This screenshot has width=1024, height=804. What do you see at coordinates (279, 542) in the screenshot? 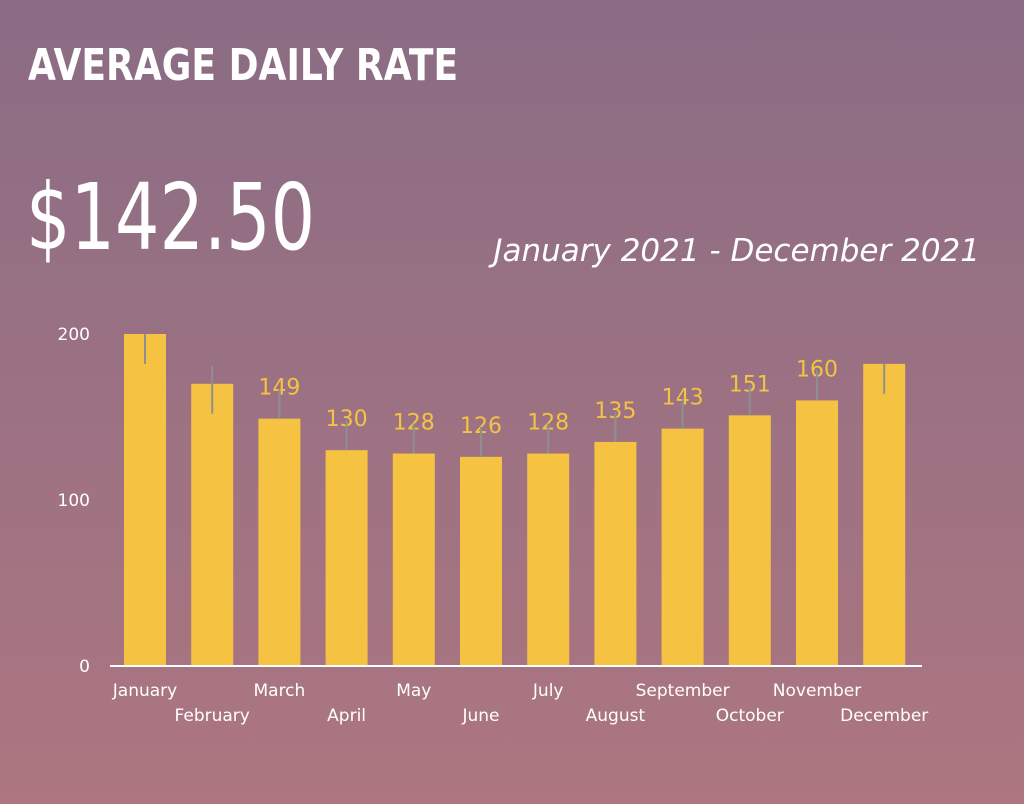
I see `bar-march` at bounding box center [279, 542].